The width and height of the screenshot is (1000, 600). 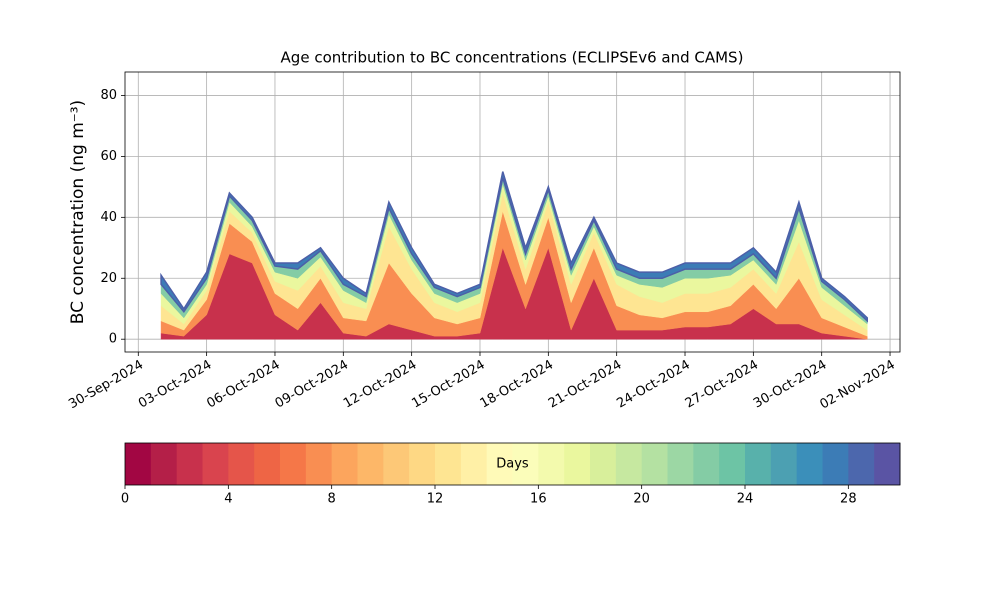 I want to click on colorbar-tick-label: 16, so click(x=538, y=499).